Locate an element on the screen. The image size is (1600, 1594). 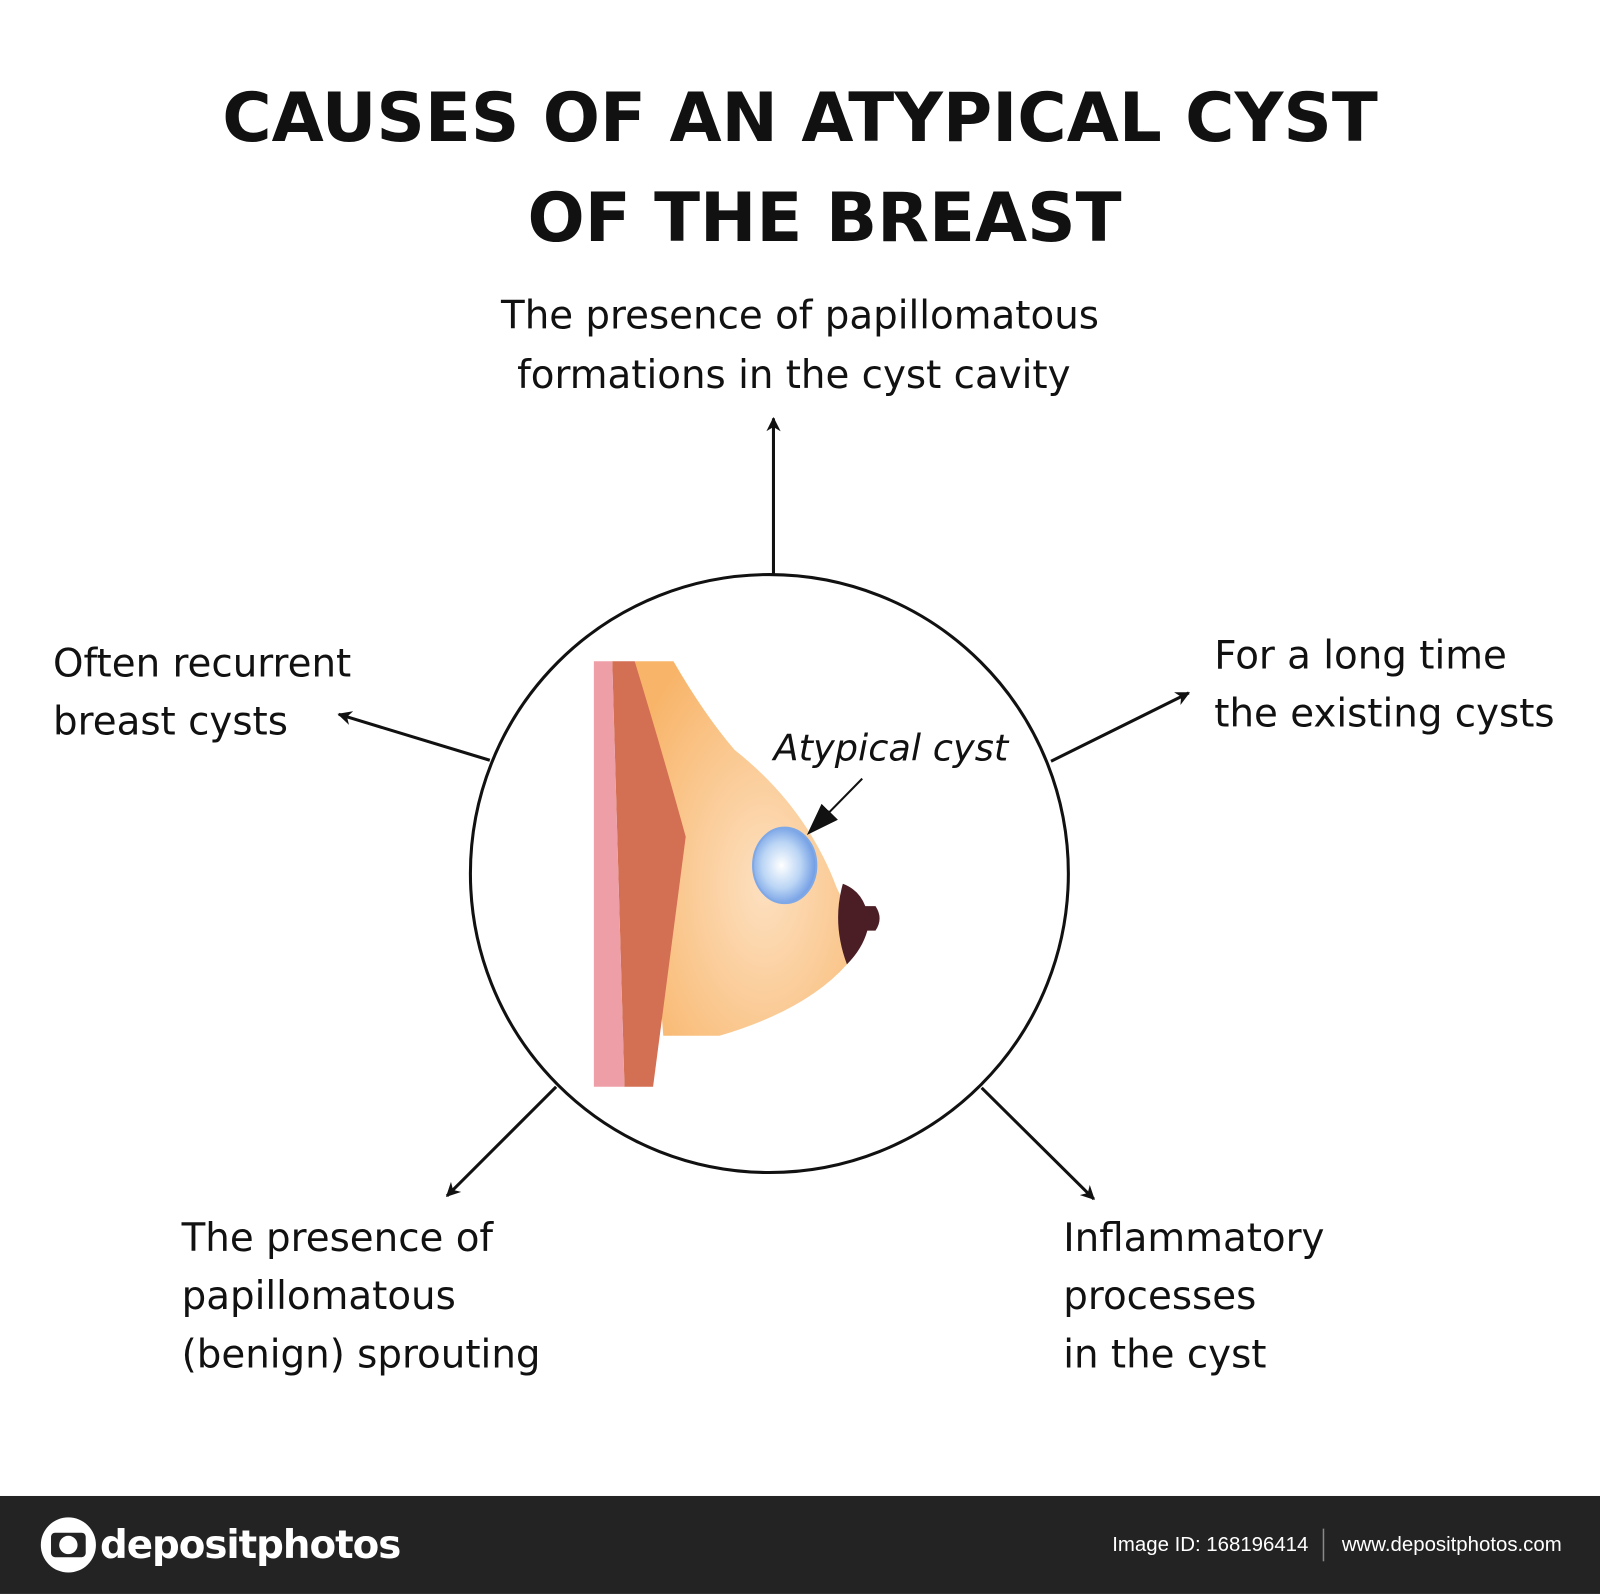
breast-illustration is located at coordinates (736, 874).